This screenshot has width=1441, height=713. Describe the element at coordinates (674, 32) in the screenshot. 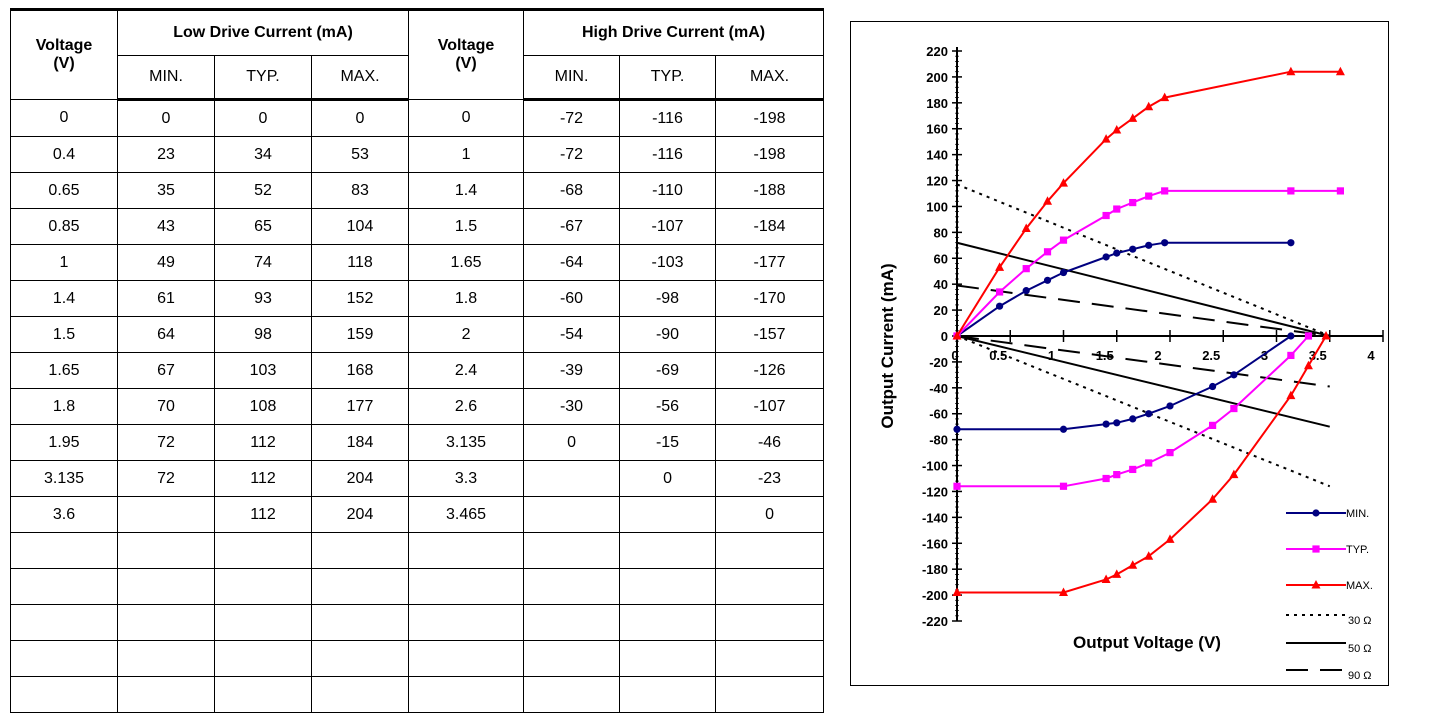

I see `high-drive-group-header: High Drive Current (mA)` at that location.